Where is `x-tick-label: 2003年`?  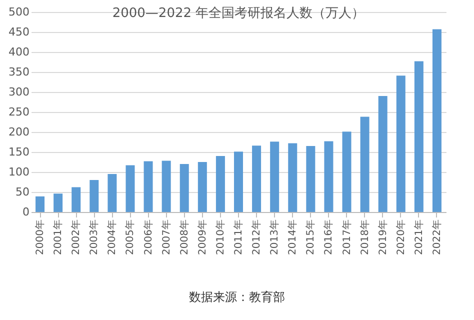 x-tick-label: 2003年 is located at coordinates (94, 237).